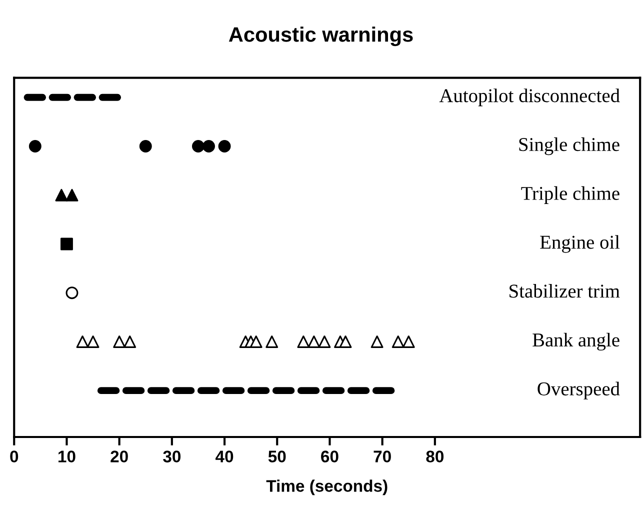  I want to click on x-tick-label: 0, so click(14, 456).